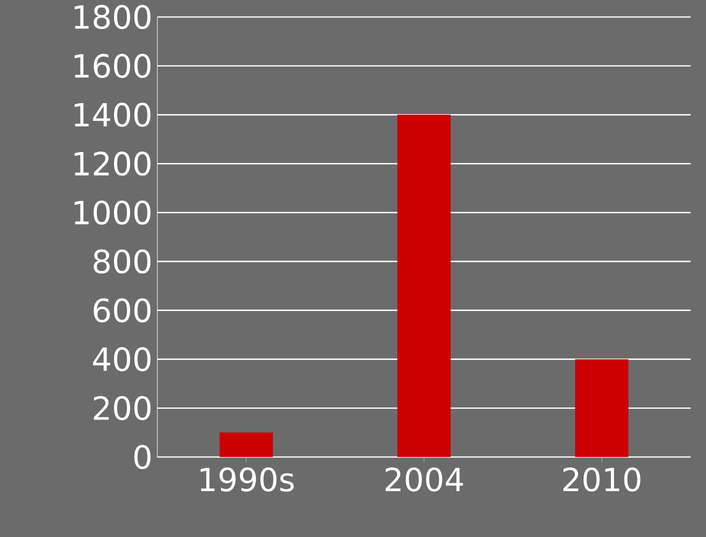  What do you see at coordinates (142, 457) in the screenshot?
I see `y-tick-label: 0` at bounding box center [142, 457].